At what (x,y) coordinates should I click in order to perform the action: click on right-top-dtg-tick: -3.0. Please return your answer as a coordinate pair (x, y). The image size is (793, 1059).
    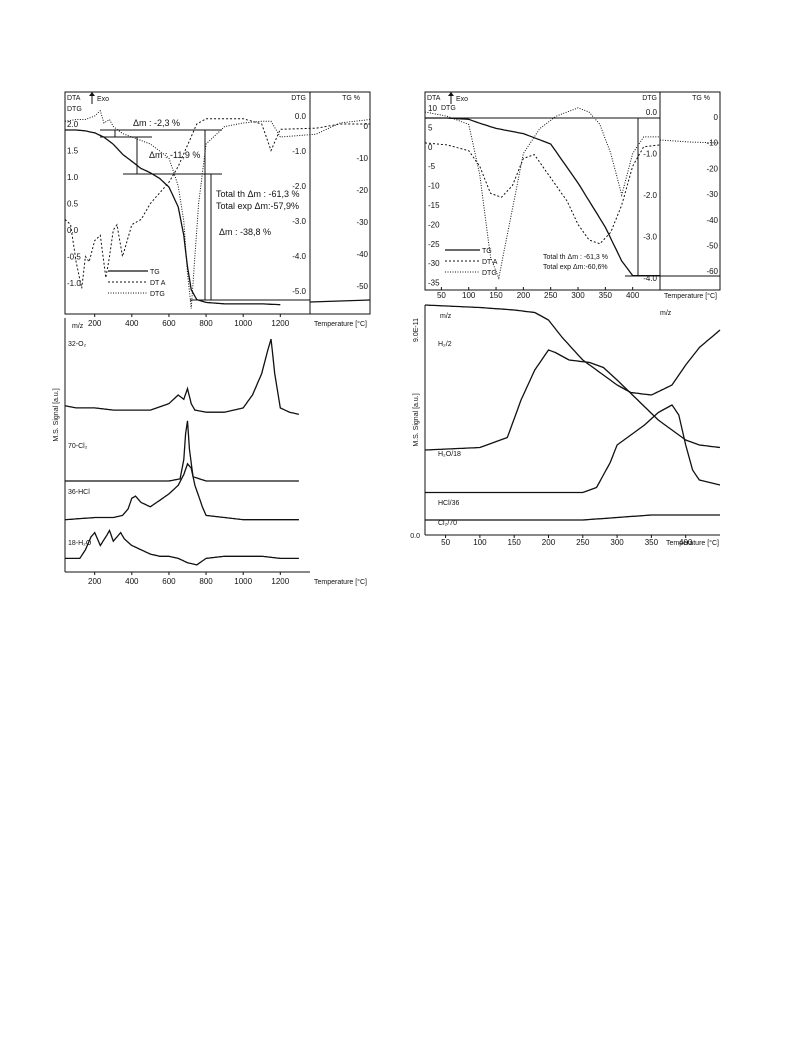
    Looking at the image, I should click on (650, 237).